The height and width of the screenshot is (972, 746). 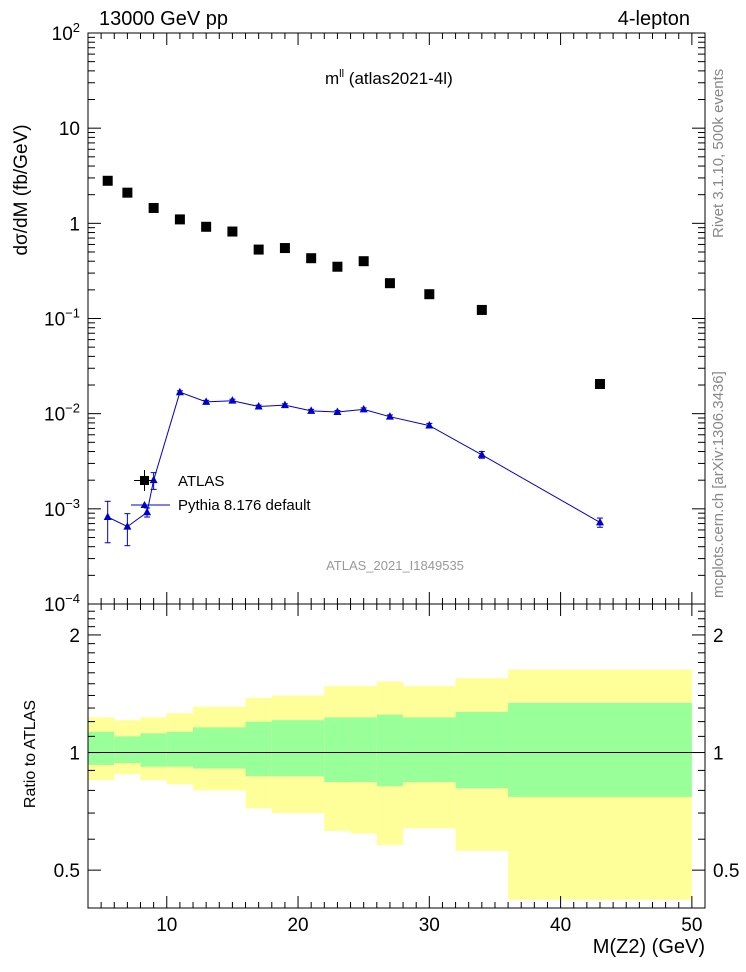 What do you see at coordinates (30, 754) in the screenshot?
I see `ratio-y-axis-label: Ratio to ATLAS` at bounding box center [30, 754].